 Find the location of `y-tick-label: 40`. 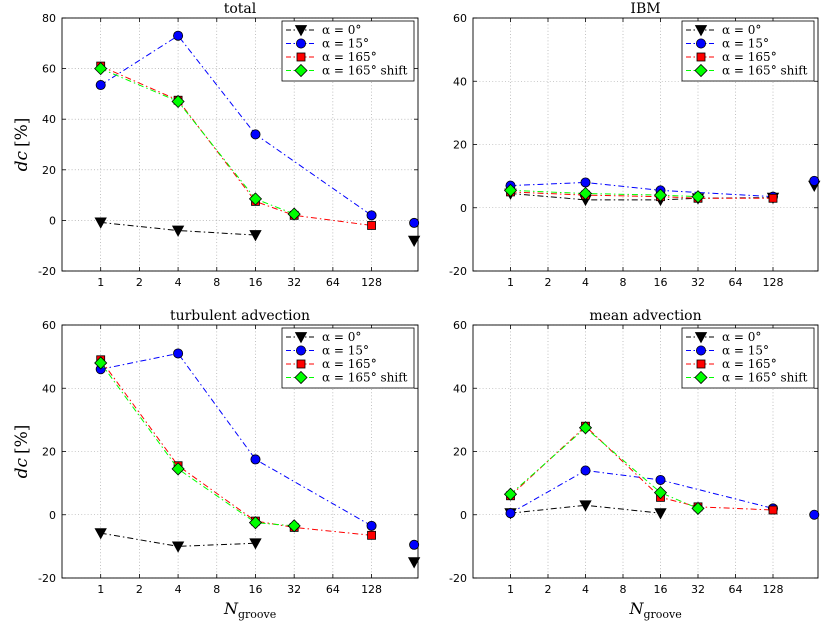

y-tick-label: 40 is located at coordinates (49, 119).